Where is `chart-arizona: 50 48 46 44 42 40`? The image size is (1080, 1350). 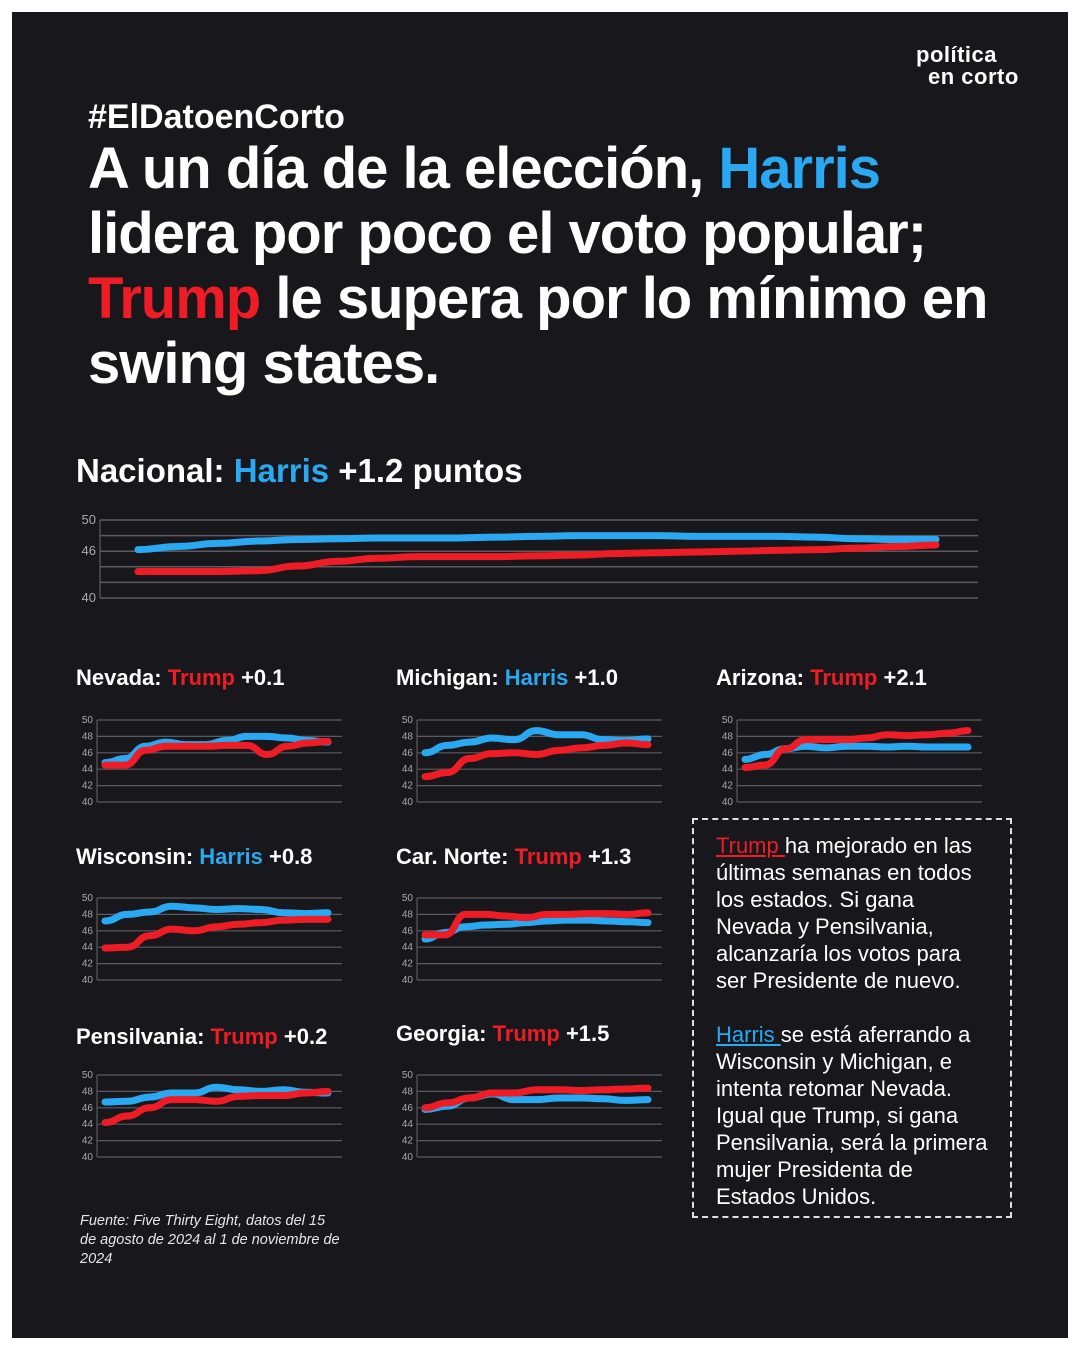 chart-arizona: 50 48 46 44 42 40 is located at coordinates (852, 761).